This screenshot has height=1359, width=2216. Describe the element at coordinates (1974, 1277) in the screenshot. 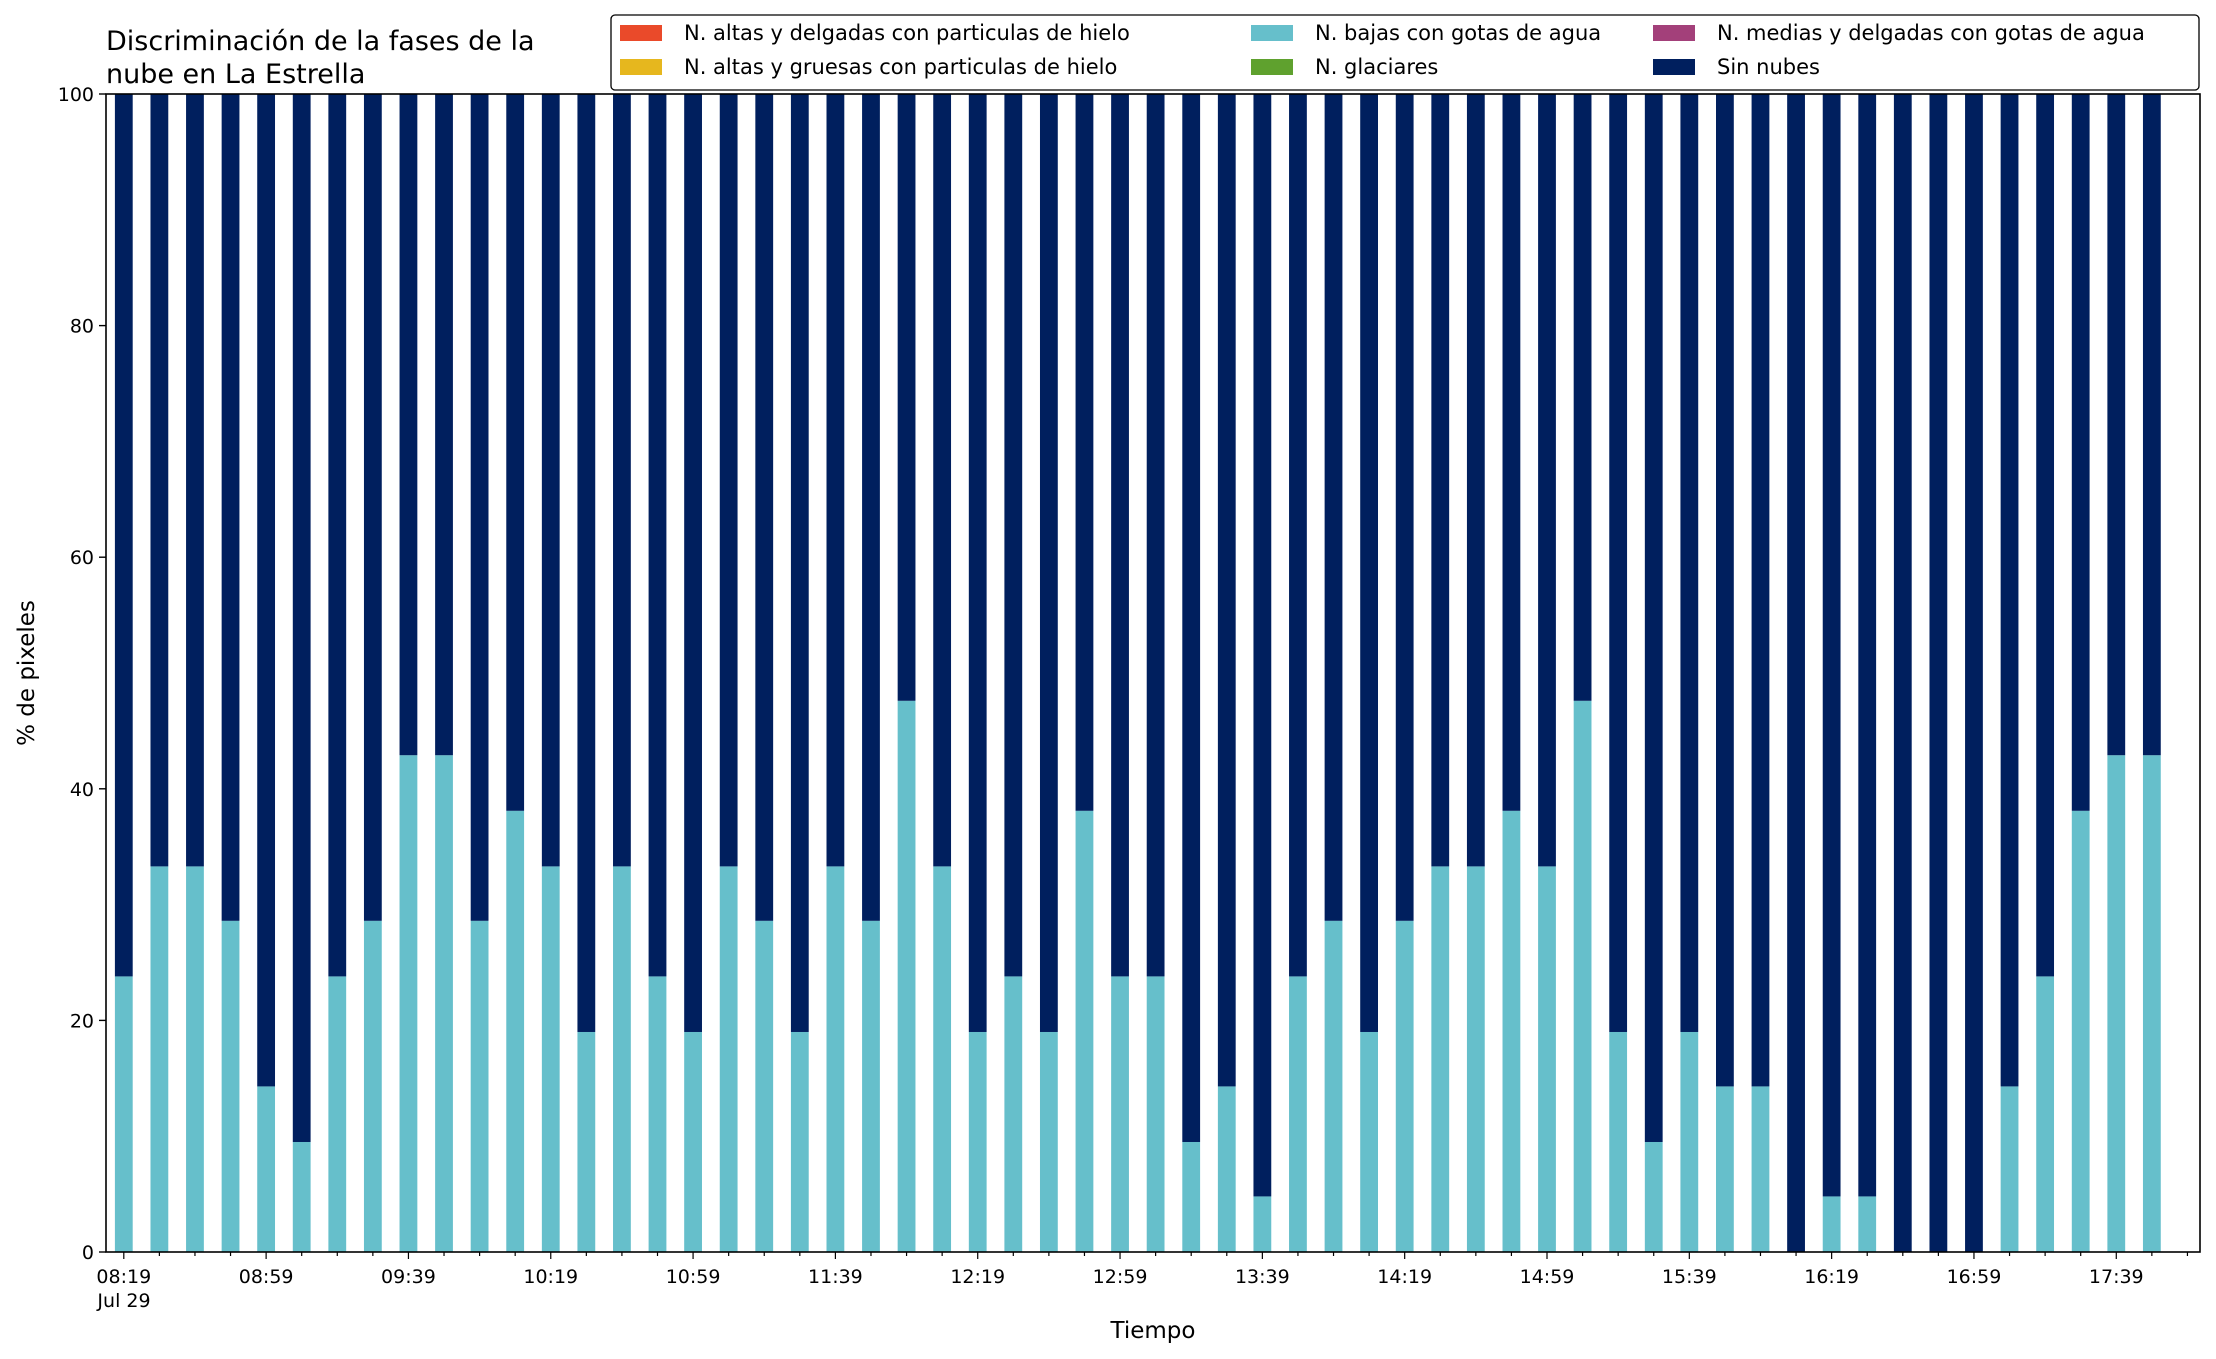

I see `x-tick-label: 16:59` at that location.